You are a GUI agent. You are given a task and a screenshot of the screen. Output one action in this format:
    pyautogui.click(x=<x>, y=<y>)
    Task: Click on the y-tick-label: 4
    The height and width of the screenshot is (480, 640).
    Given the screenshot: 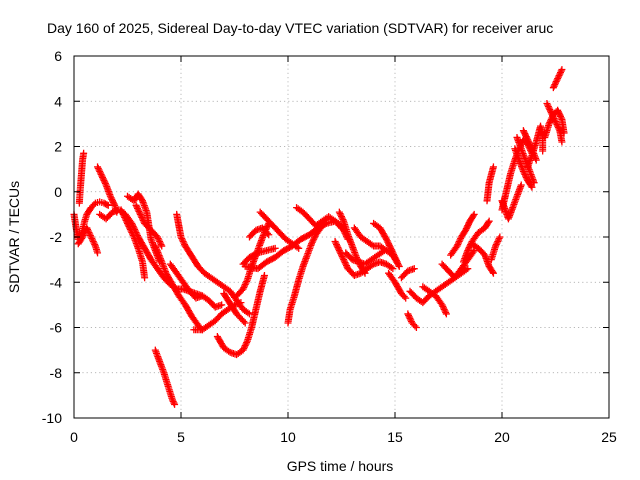 What is the action you would take?
    pyautogui.click(x=58, y=101)
    